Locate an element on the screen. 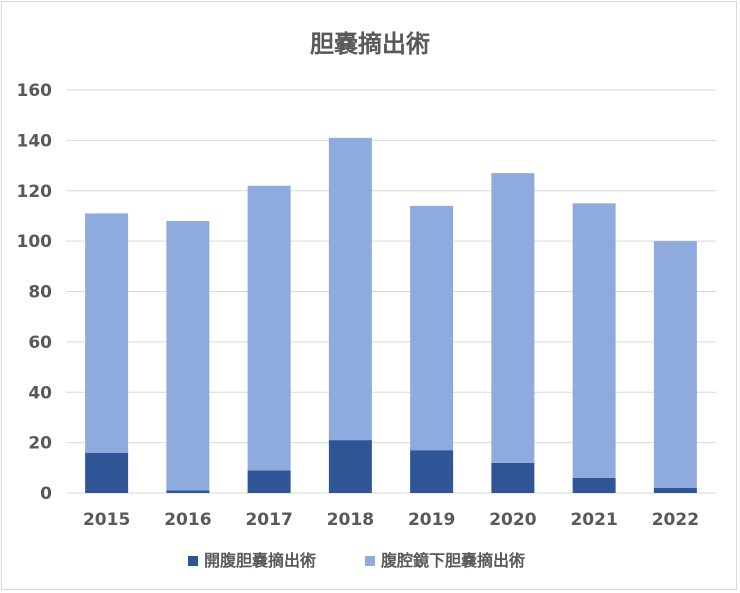  bar-segment-series-0-2017 is located at coordinates (269, 481).